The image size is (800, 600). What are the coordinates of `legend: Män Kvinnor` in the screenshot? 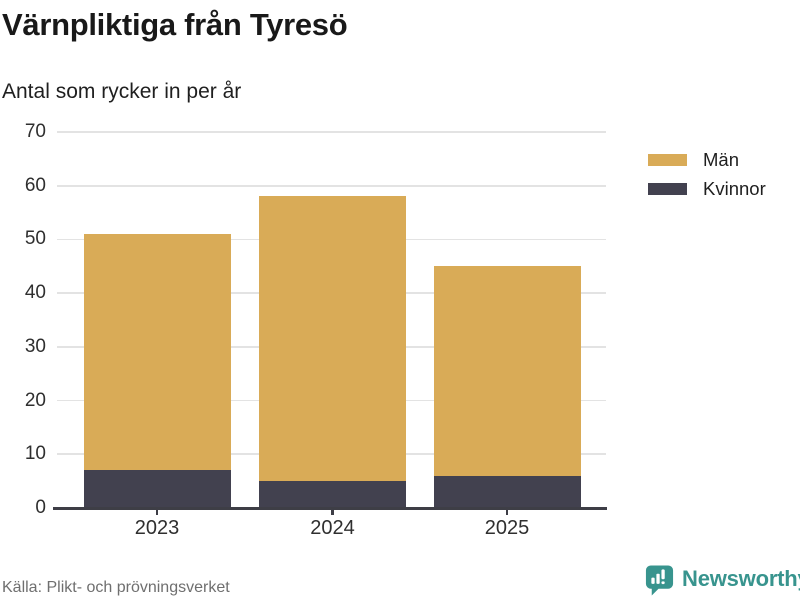 It's located at (707, 174).